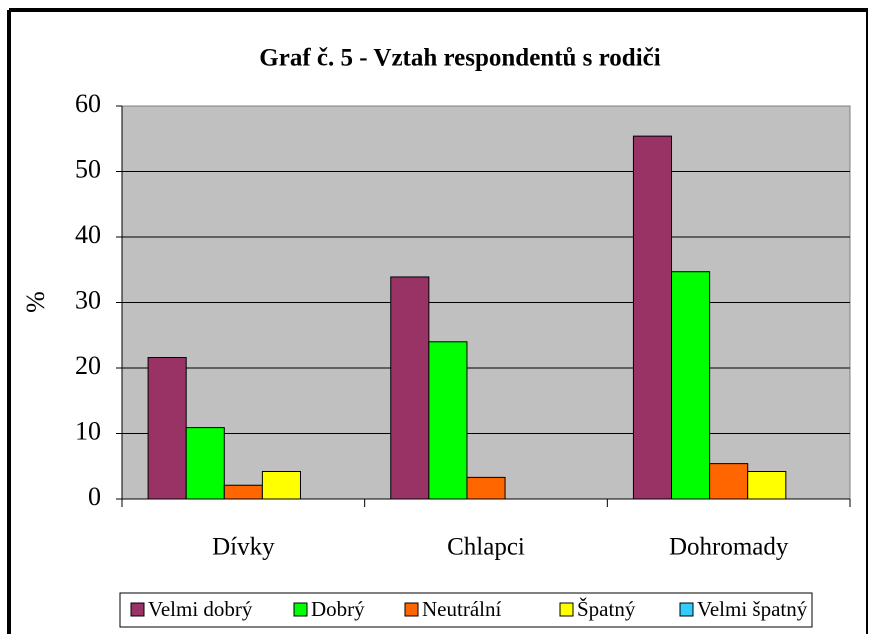 The height and width of the screenshot is (634, 874). What do you see at coordinates (459, 58) in the screenshot?
I see `chart-title: Graf č. 5 - Vztah respondentů s rodiči` at bounding box center [459, 58].